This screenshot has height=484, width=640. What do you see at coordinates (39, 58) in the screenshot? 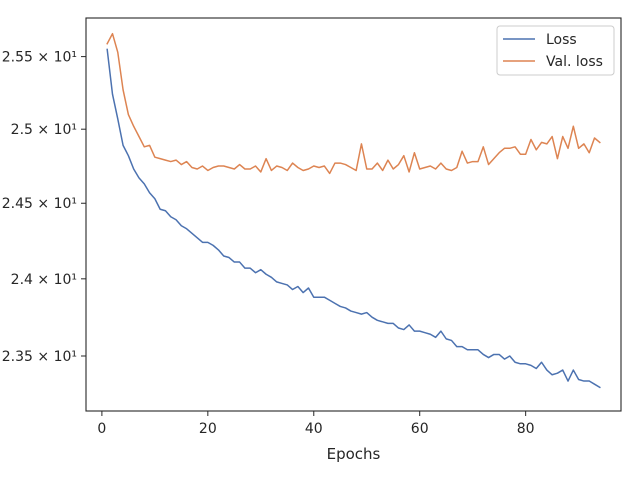
I see `y-tick-label: 2.55 × 10¹` at bounding box center [39, 58].